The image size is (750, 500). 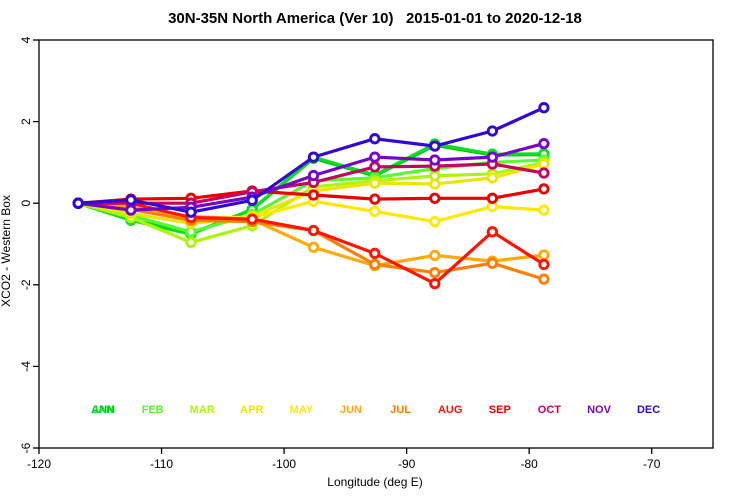 What do you see at coordinates (500, 410) in the screenshot?
I see `legend-item-sep: SEP` at bounding box center [500, 410].